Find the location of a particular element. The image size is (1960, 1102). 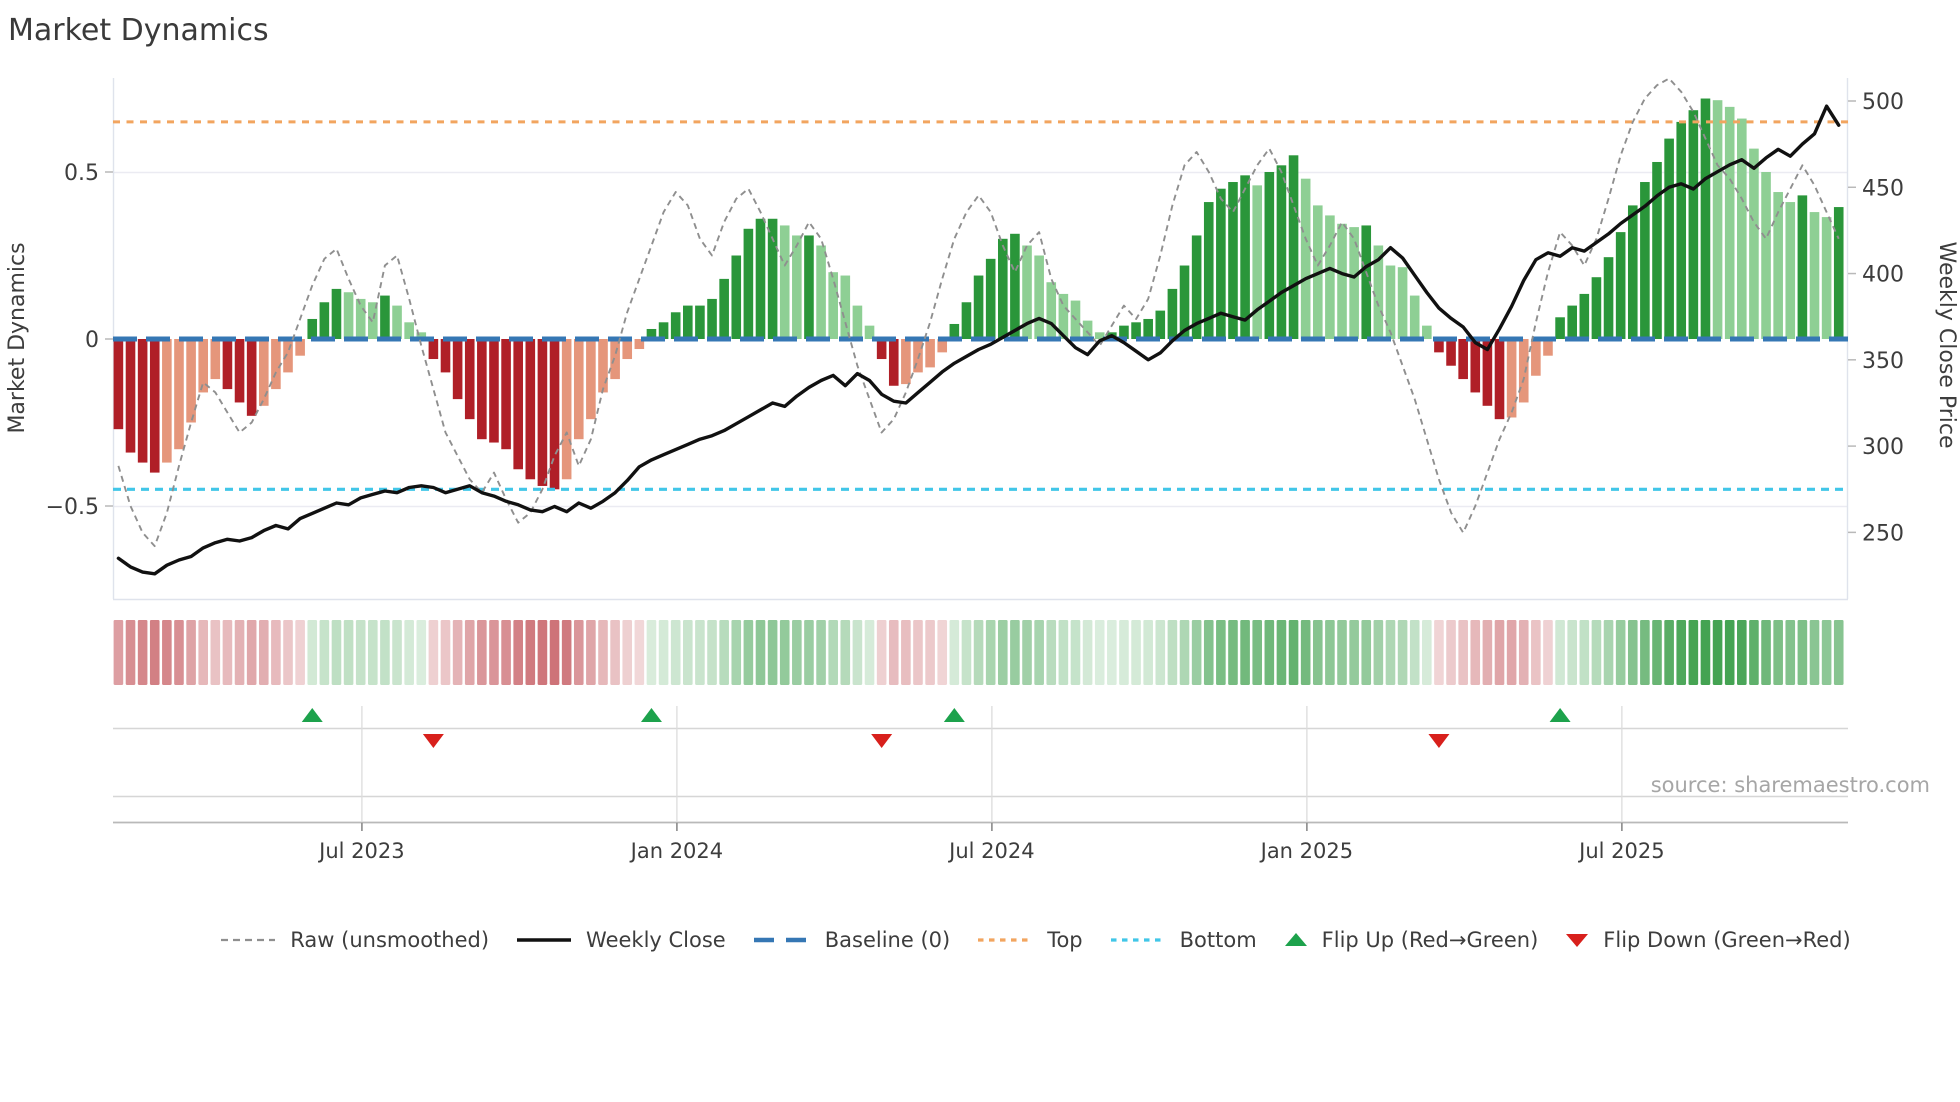

legend-item-baseline: Baseline (0) is located at coordinates (851, 940).